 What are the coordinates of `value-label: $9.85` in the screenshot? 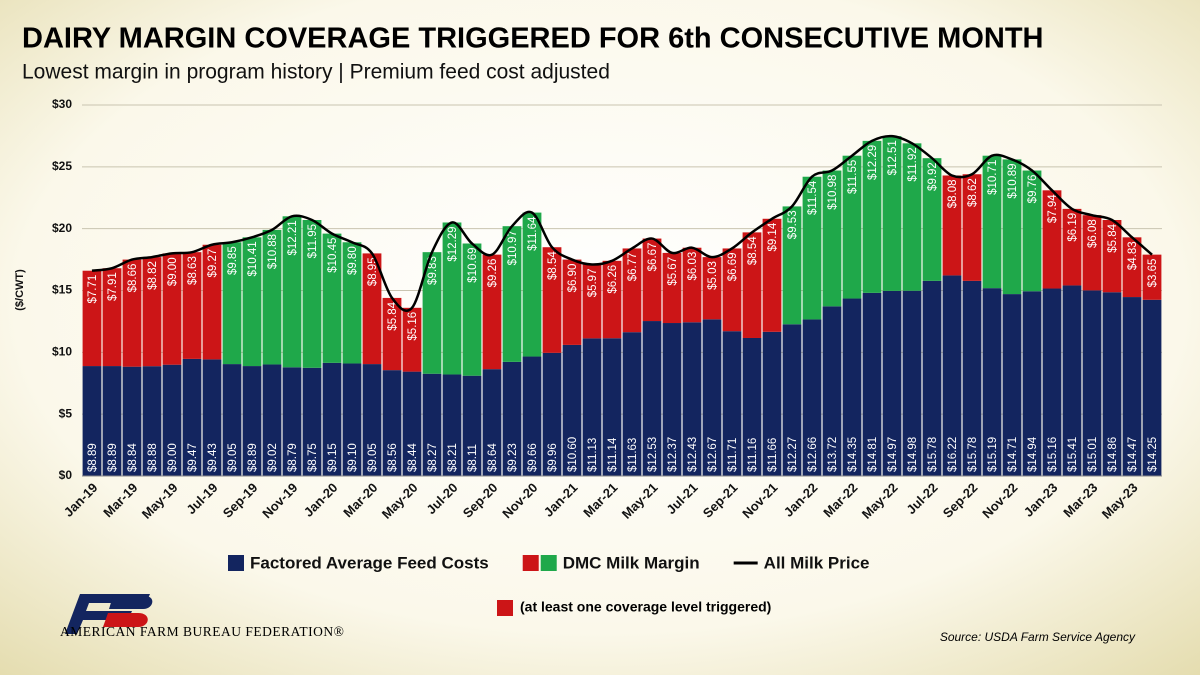 It's located at (233, 260).